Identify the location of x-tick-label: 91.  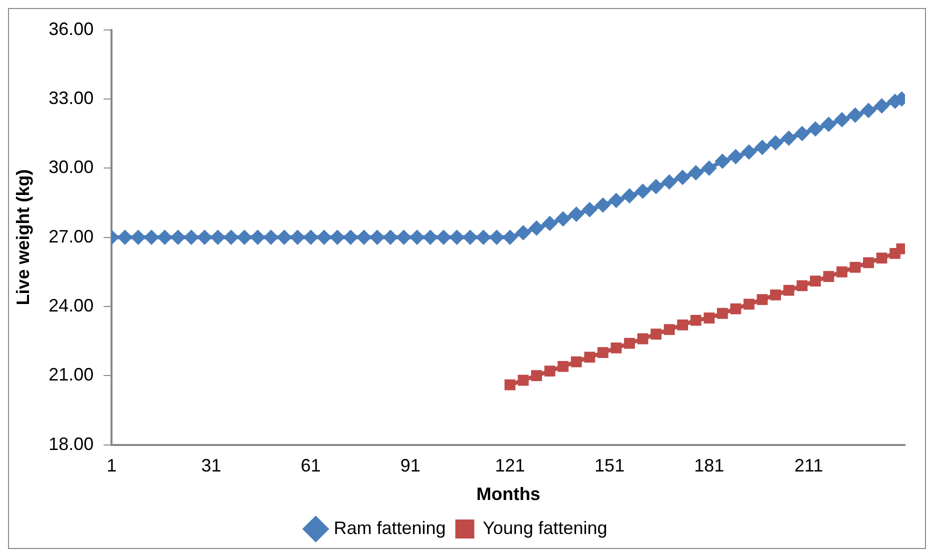
(410, 466).